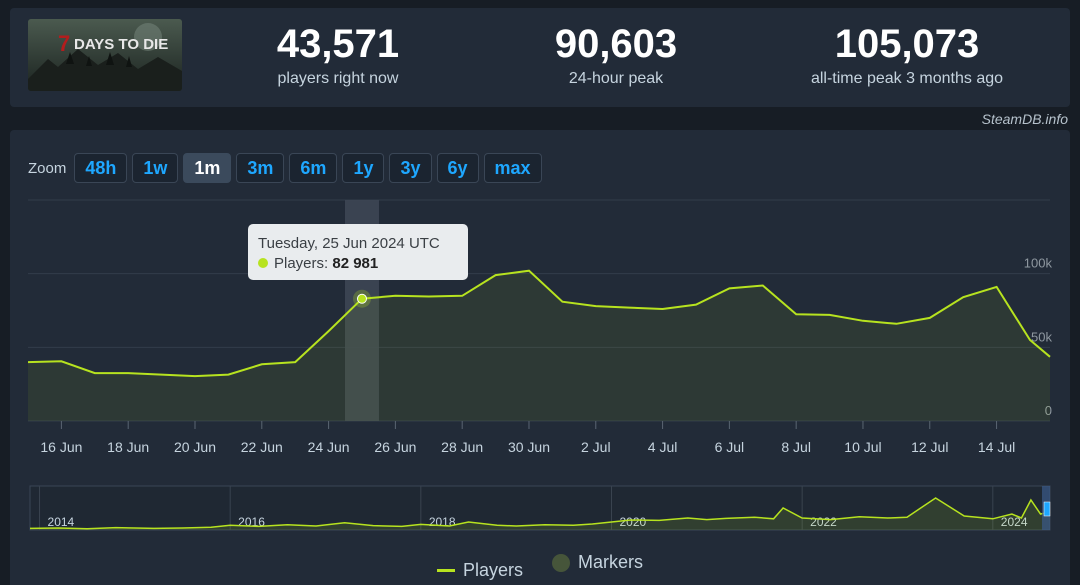  Describe the element at coordinates (512, 168) in the screenshot. I see `zoom-max-button: max` at that location.